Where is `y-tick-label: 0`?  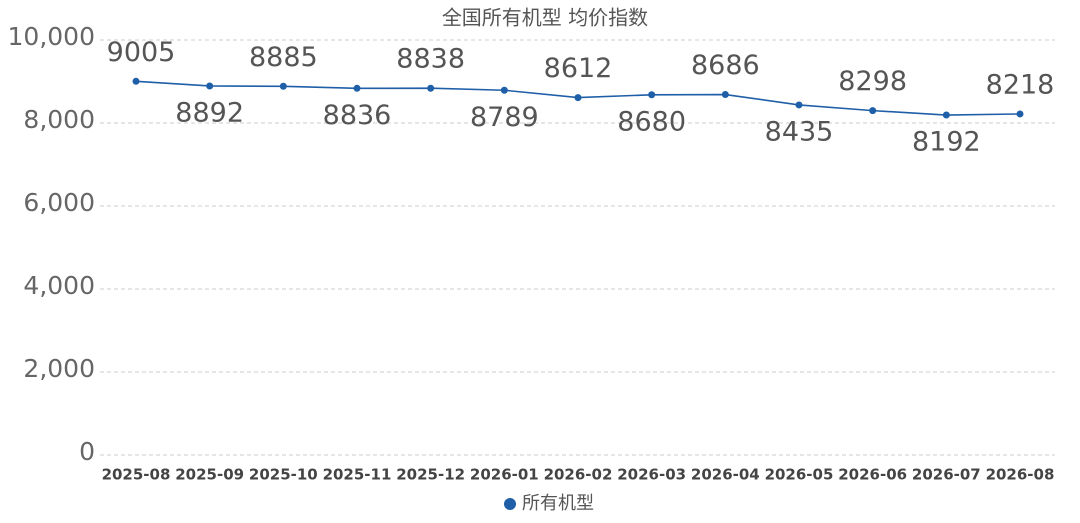
y-tick-label: 0 is located at coordinates (87, 451).